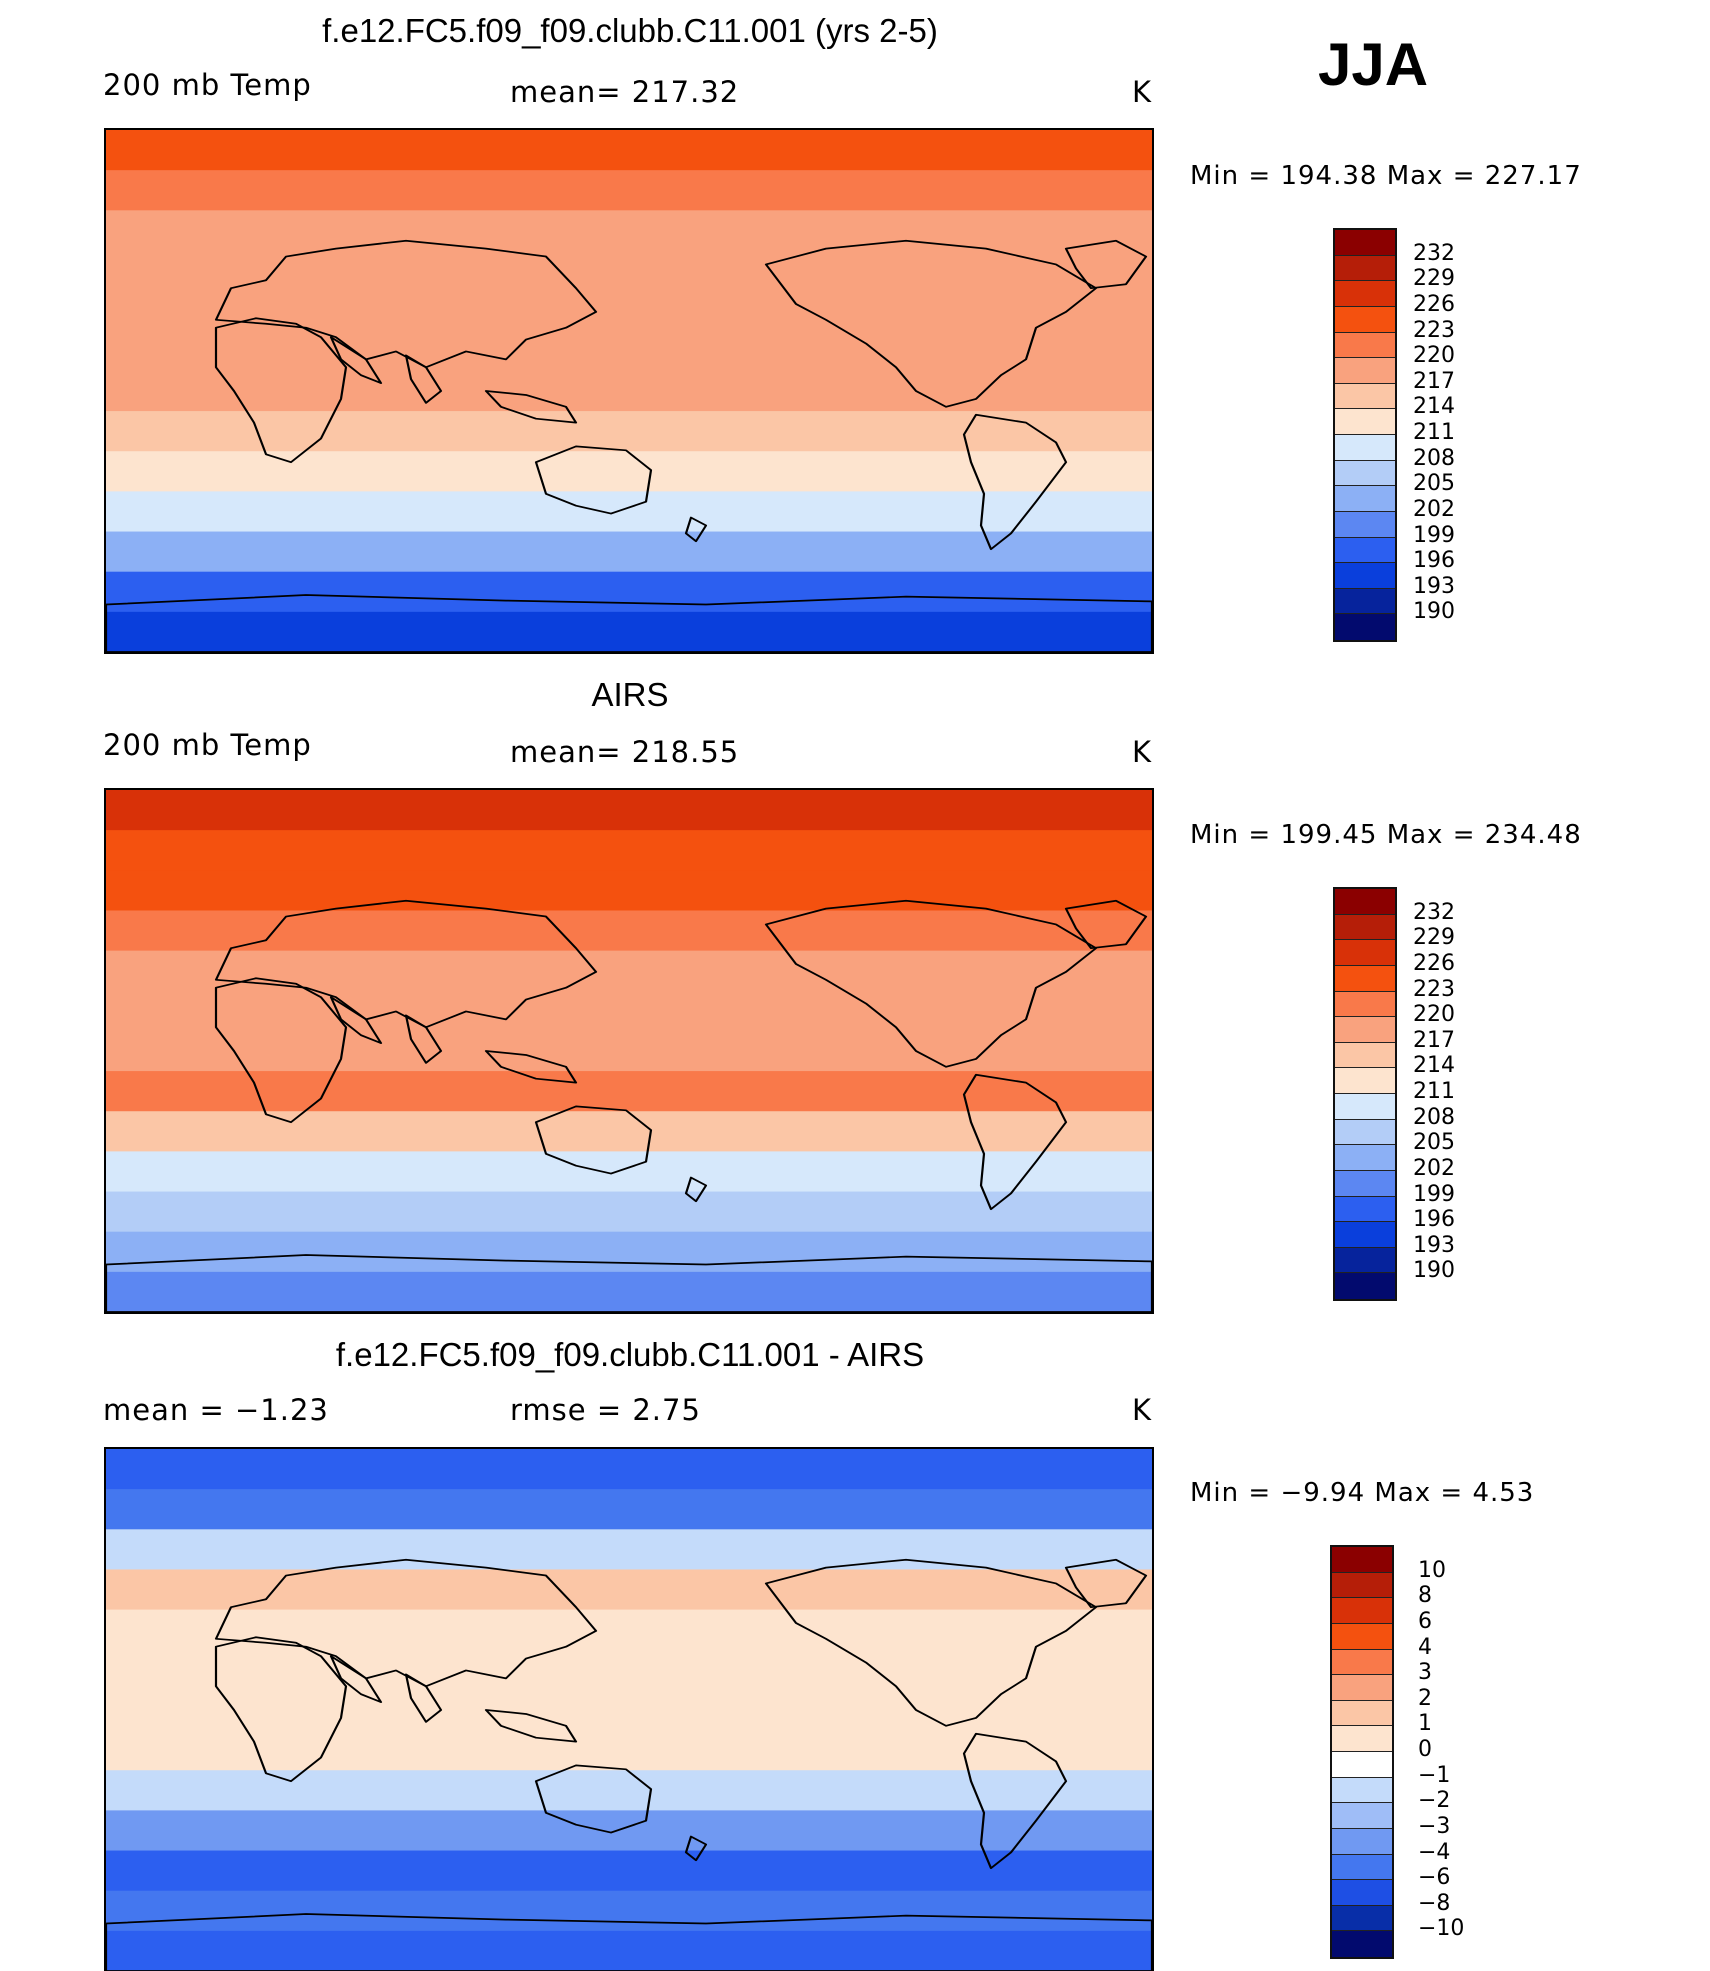 This screenshot has height=1971, width=1710. What do you see at coordinates (1434, 304) in the screenshot?
I see `colorbar-tick-label: 226` at bounding box center [1434, 304].